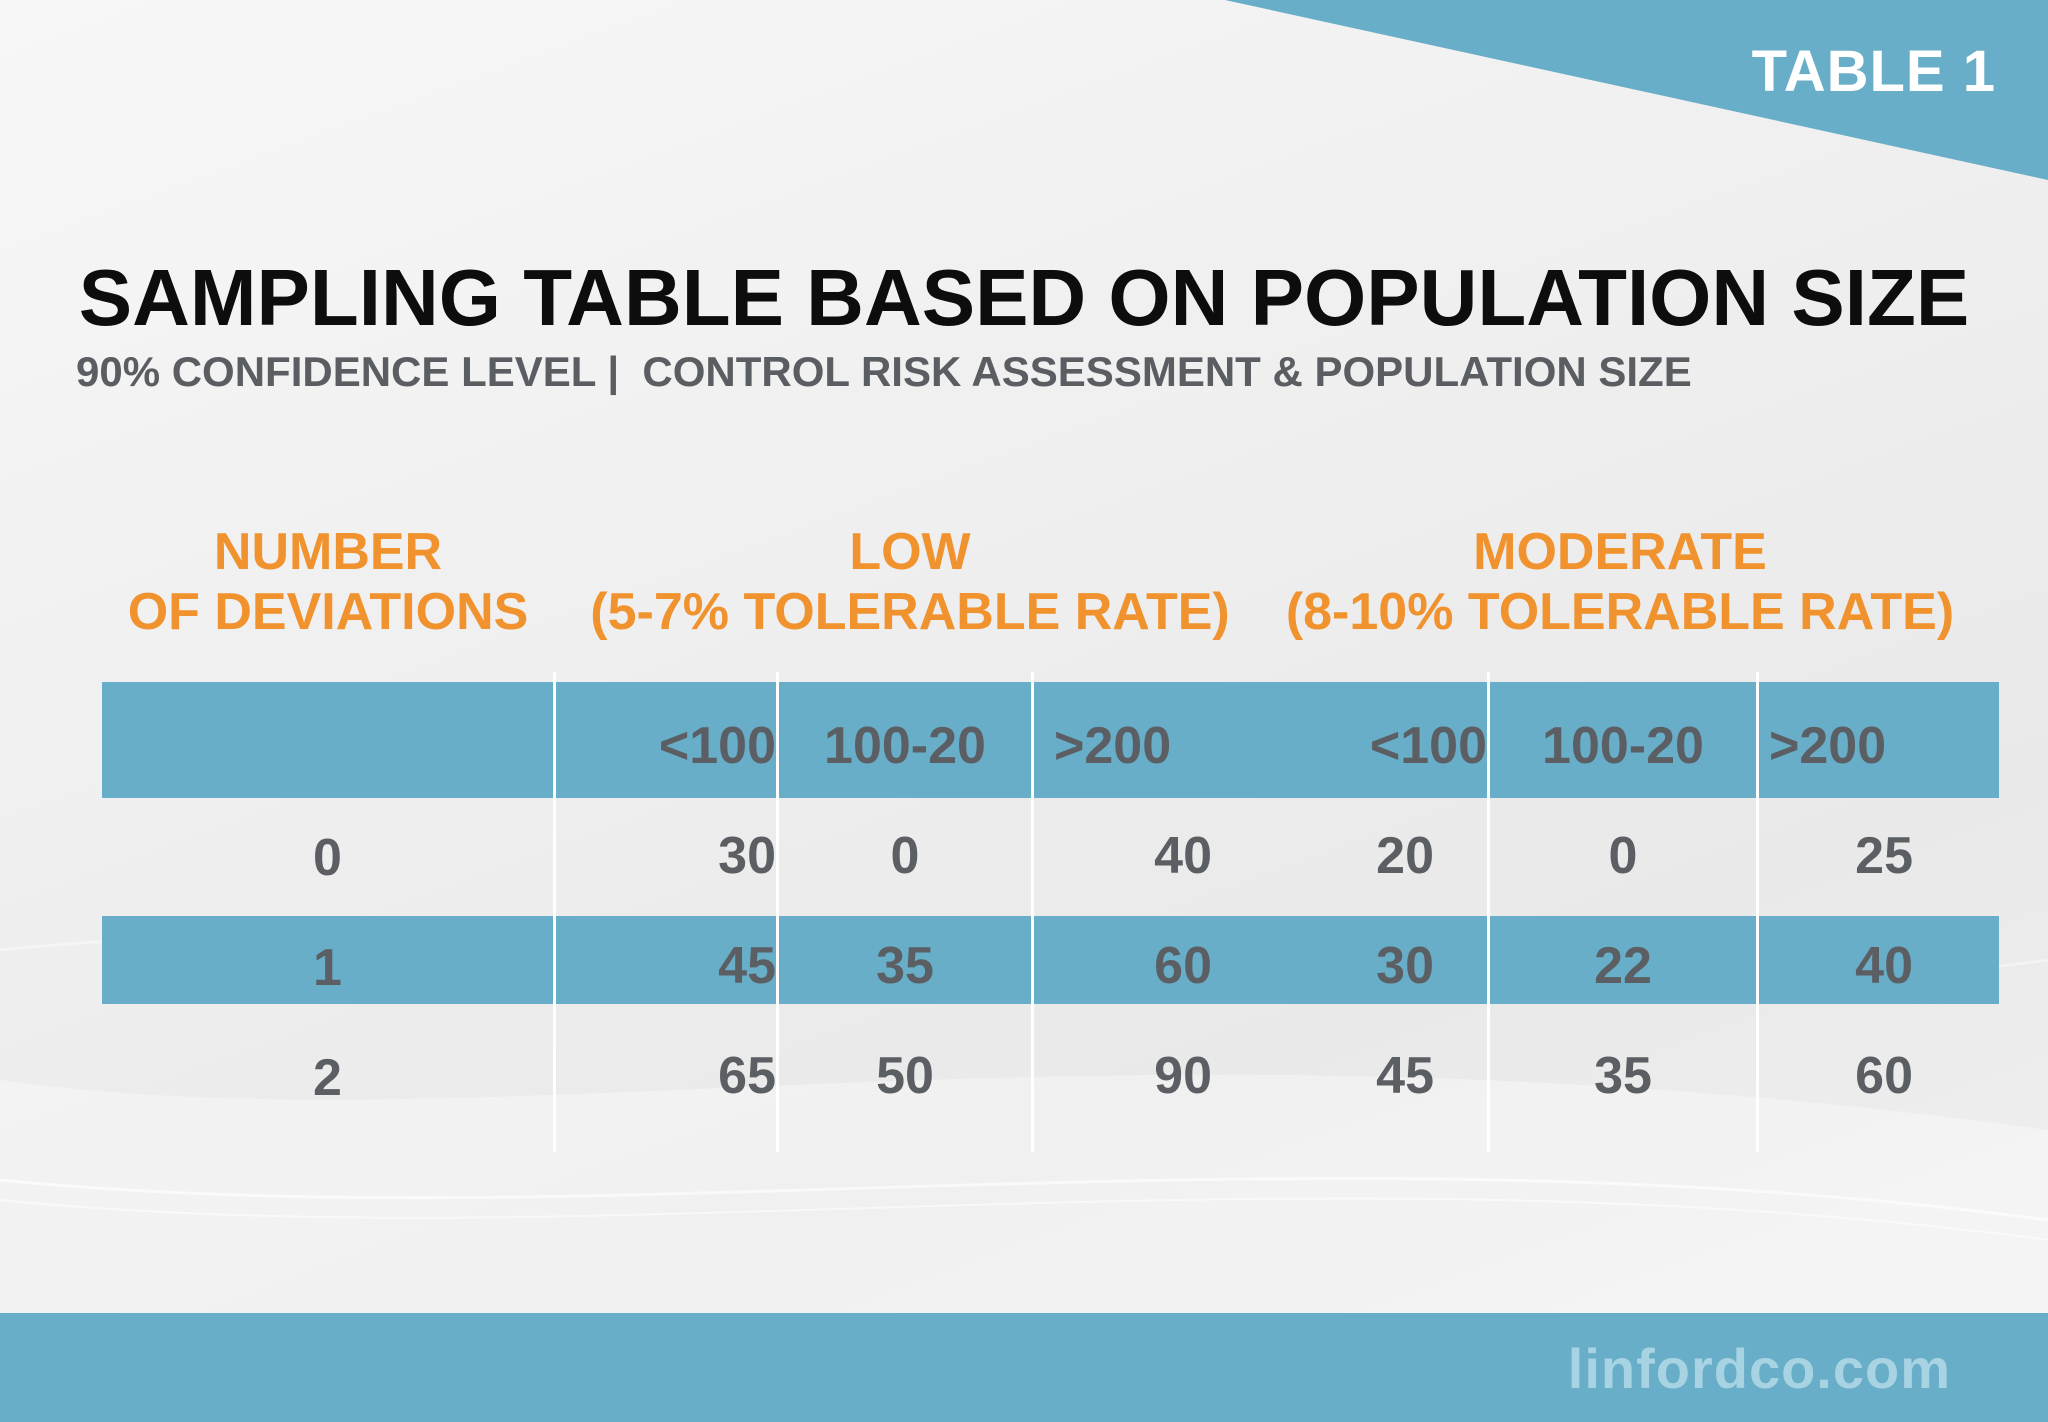 The height and width of the screenshot is (1422, 2048). I want to click on column-header-low-100-200: 100-20, so click(905, 746).